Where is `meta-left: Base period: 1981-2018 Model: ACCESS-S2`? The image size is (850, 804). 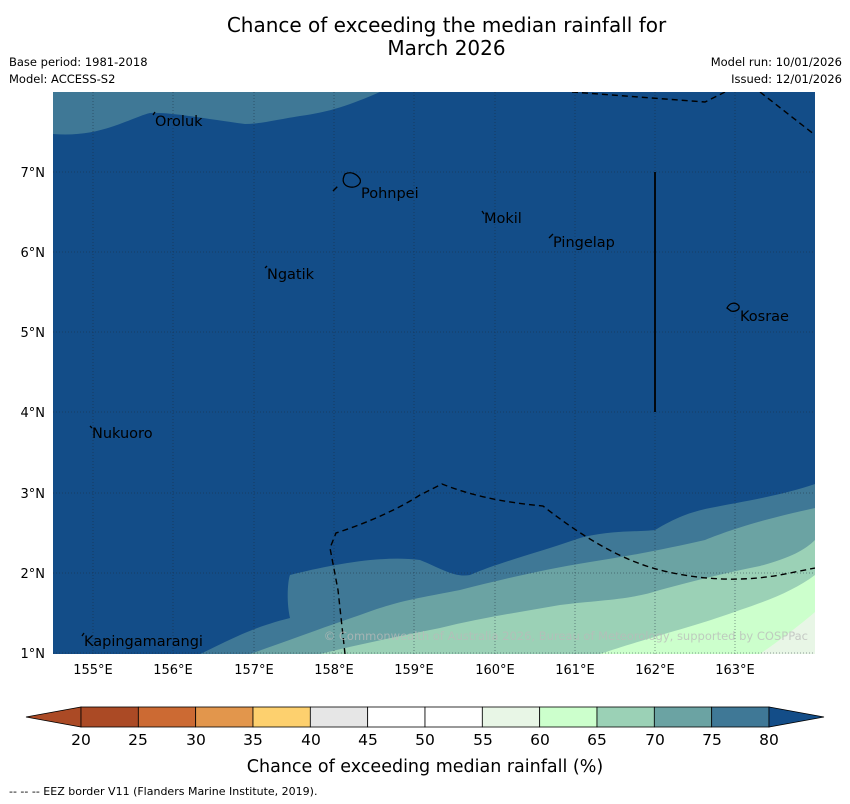 meta-left: Base period: 1981-2018 Model: ACCESS-S2 is located at coordinates (78, 71).